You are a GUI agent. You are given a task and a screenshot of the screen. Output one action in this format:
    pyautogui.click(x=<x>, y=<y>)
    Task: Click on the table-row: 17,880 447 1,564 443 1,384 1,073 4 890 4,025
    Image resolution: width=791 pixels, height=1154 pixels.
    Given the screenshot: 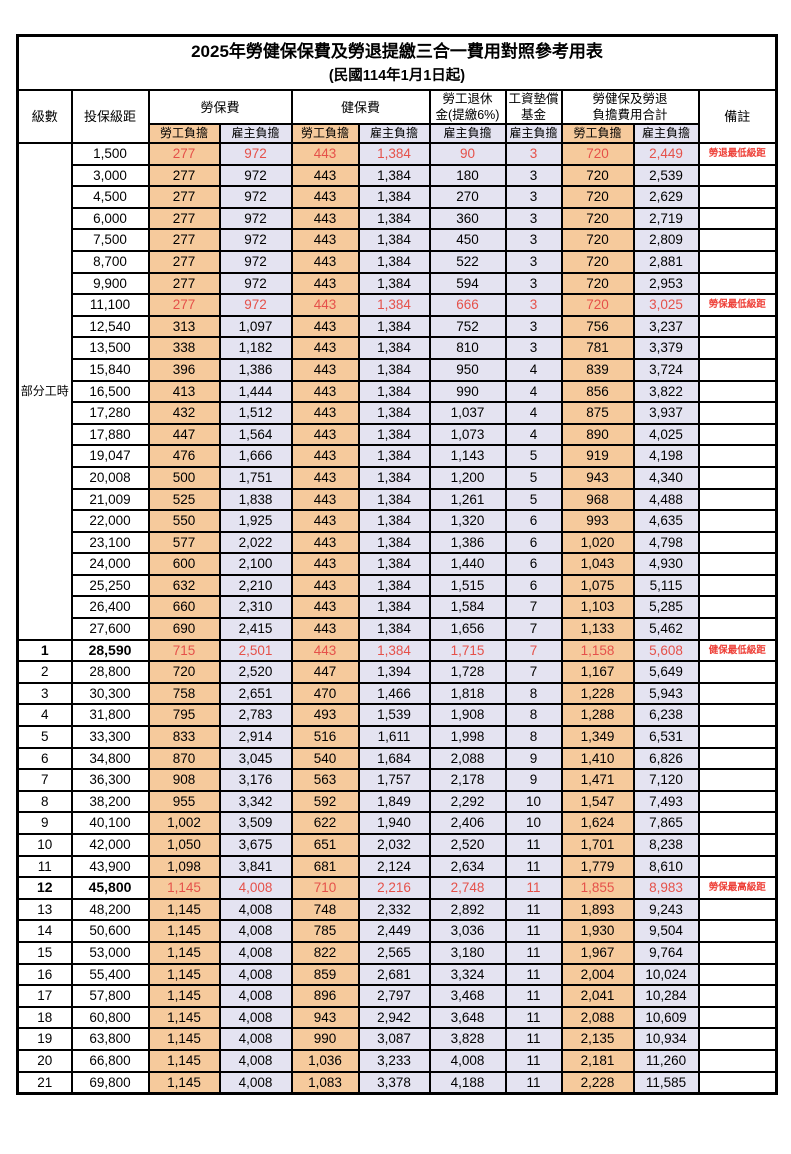 What is the action you would take?
    pyautogui.click(x=398, y=434)
    